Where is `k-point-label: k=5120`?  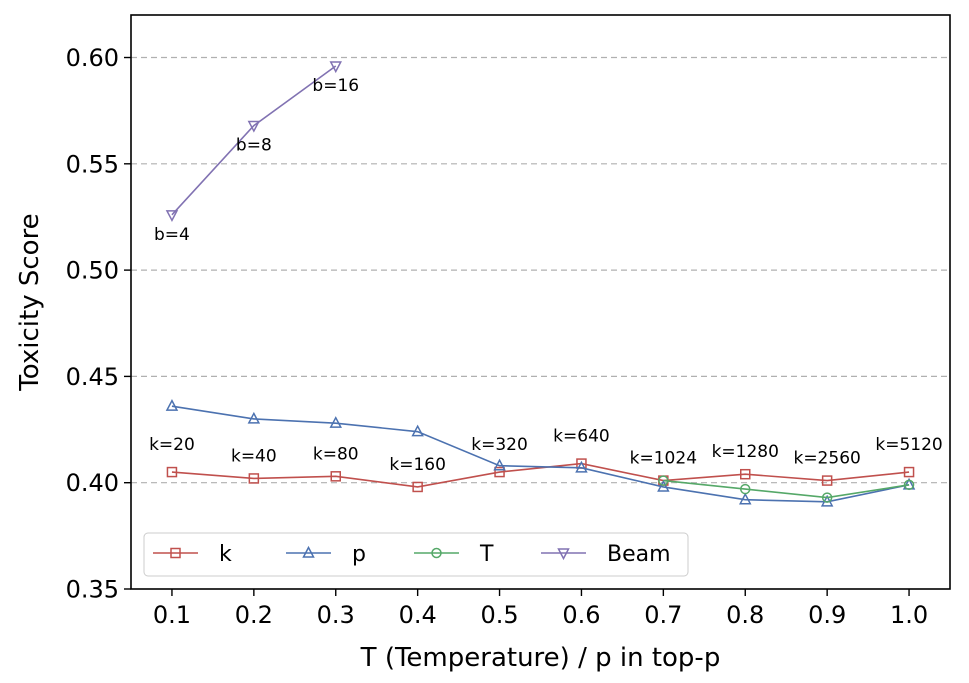
k-point-label: k=5120 is located at coordinates (908, 445).